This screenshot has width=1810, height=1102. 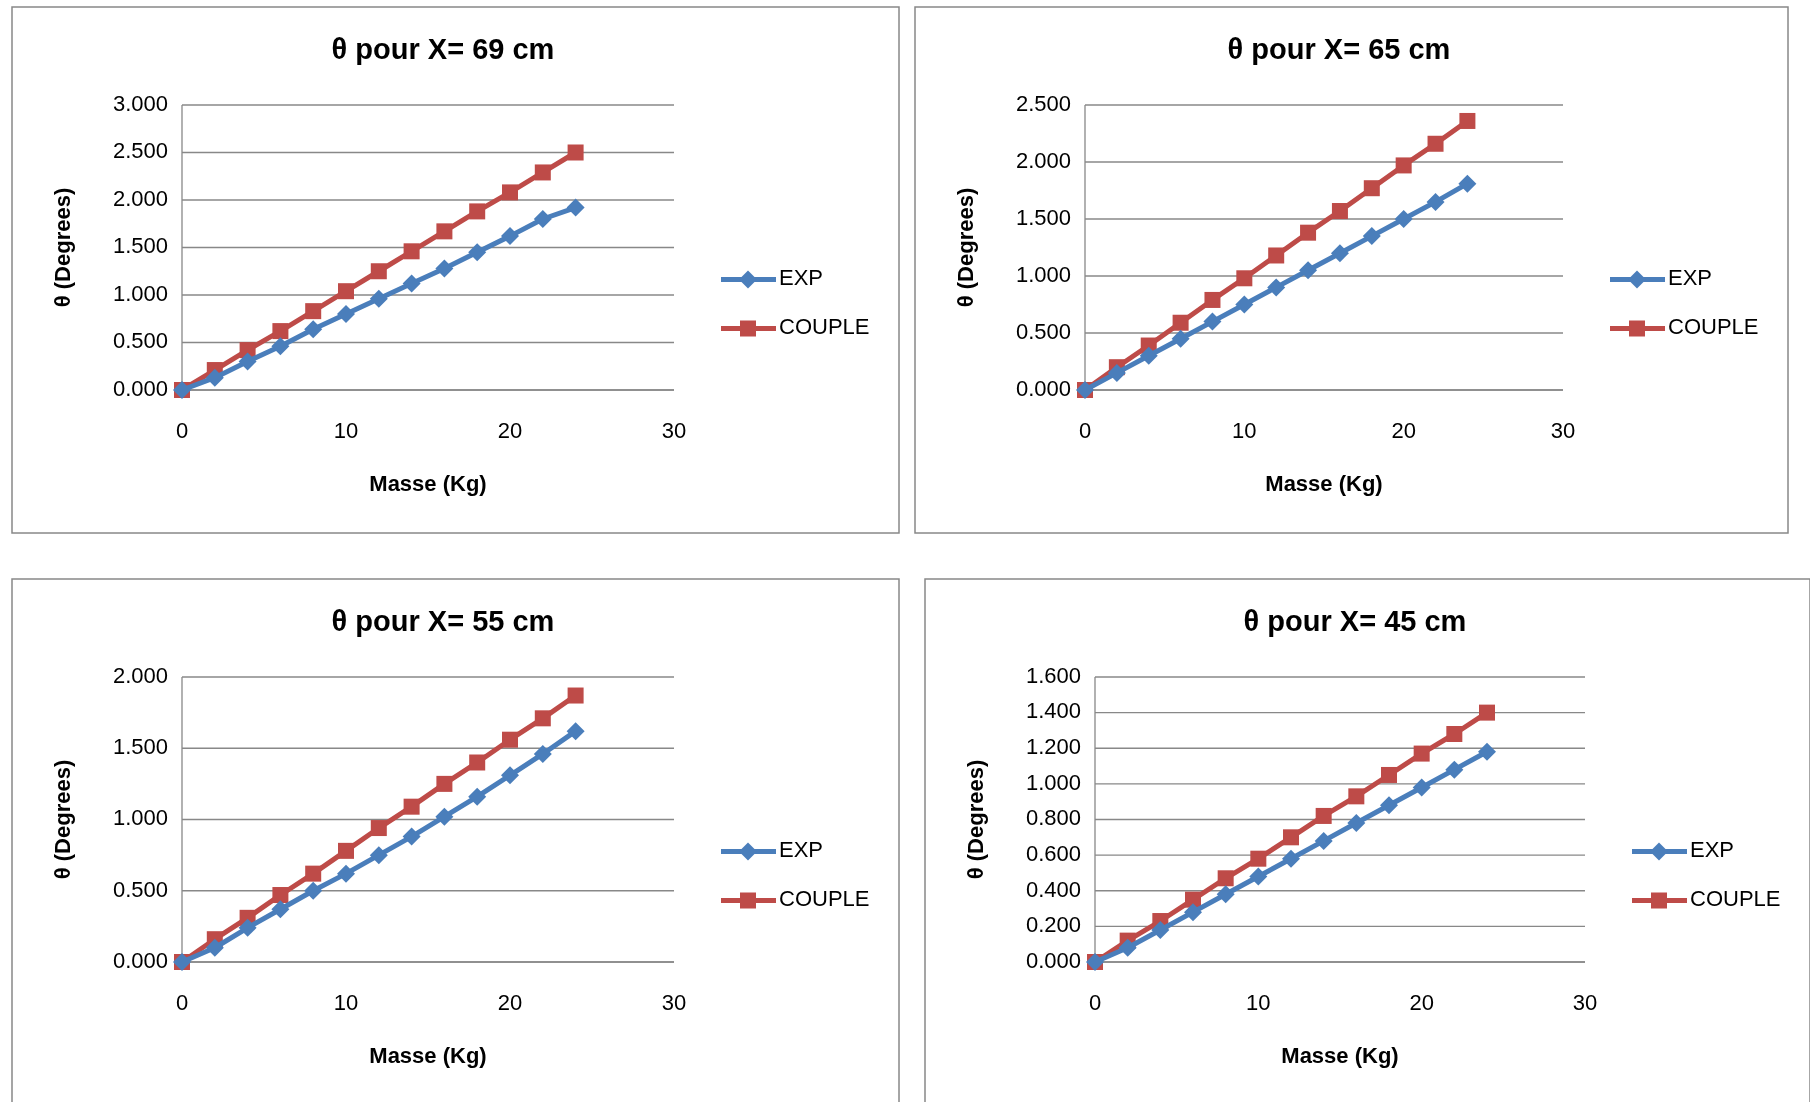 I want to click on y-tick-label: 2.500, so click(x=1043, y=103).